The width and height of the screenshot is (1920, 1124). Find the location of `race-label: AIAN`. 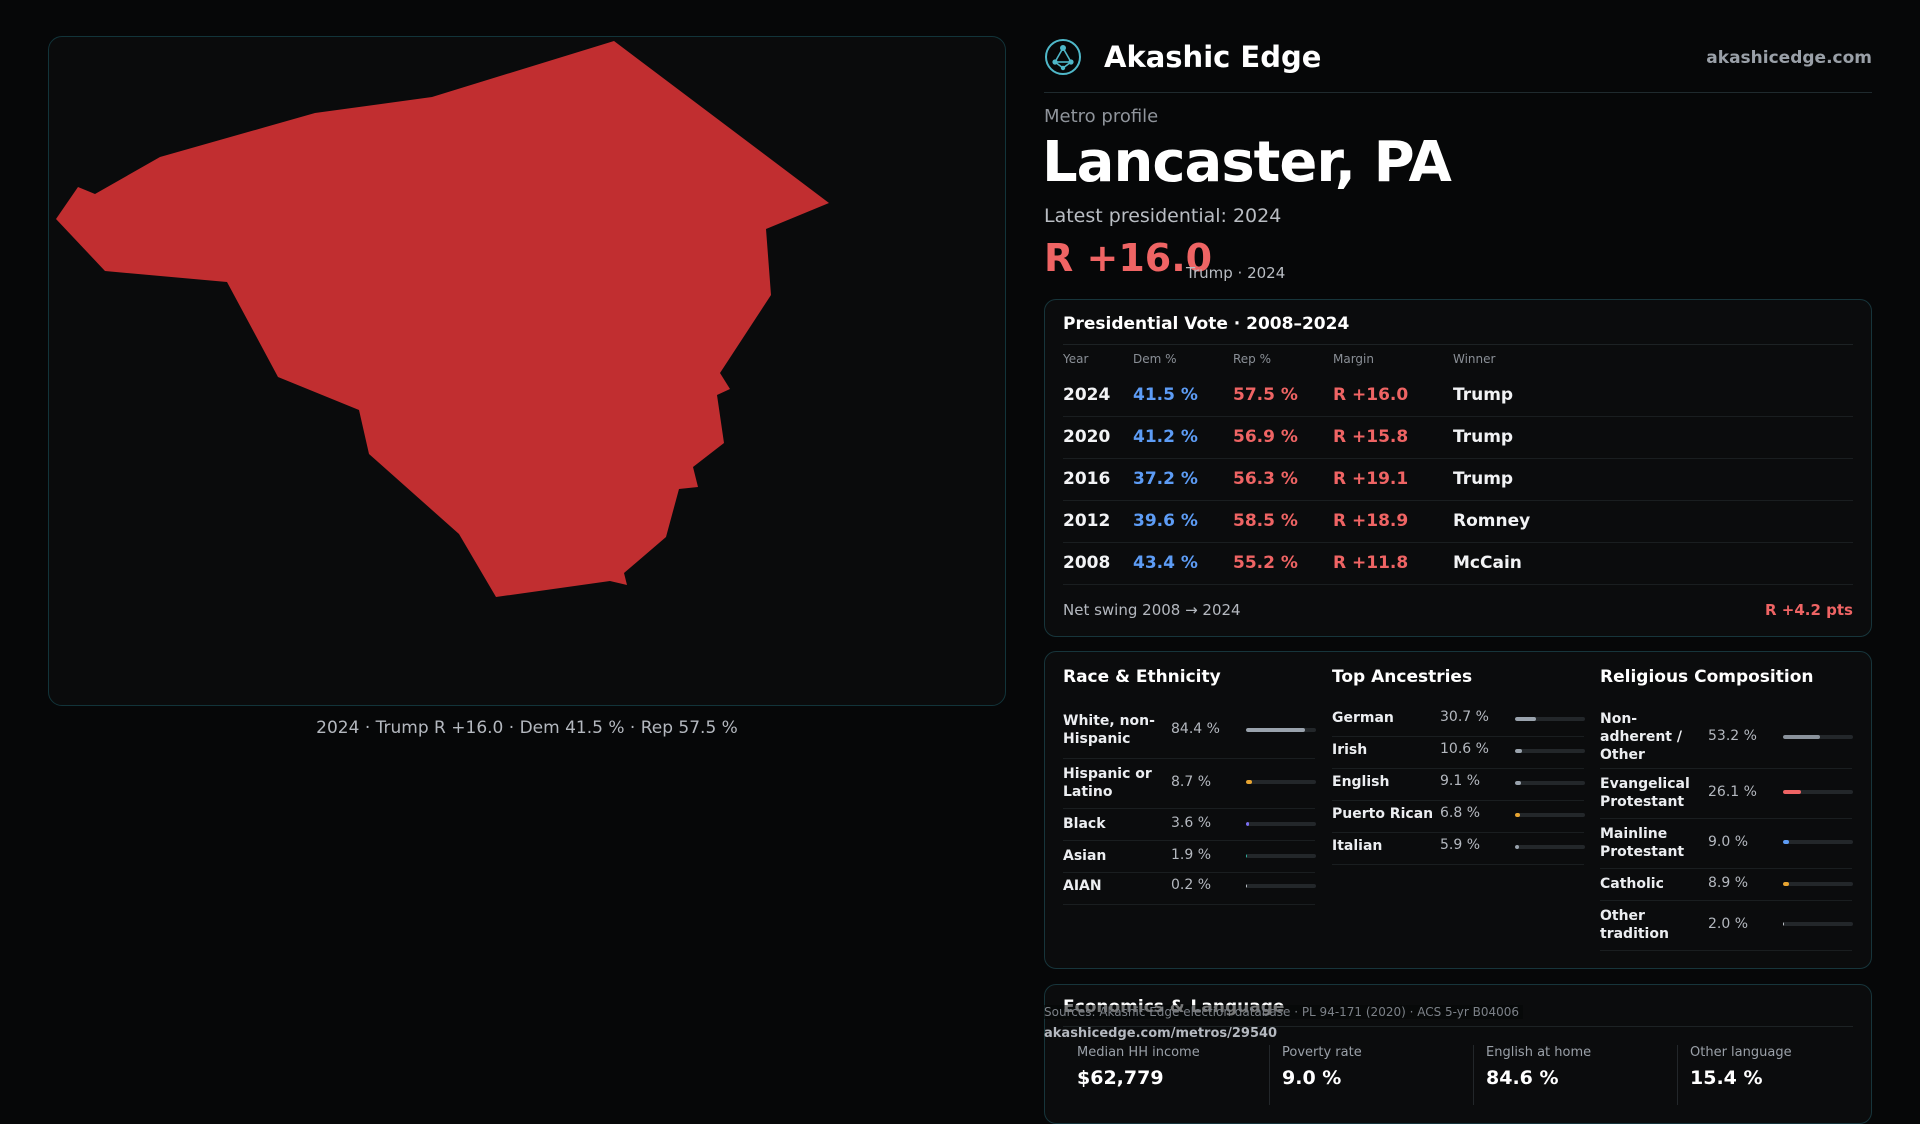

race-label: AIAN is located at coordinates (1082, 886).